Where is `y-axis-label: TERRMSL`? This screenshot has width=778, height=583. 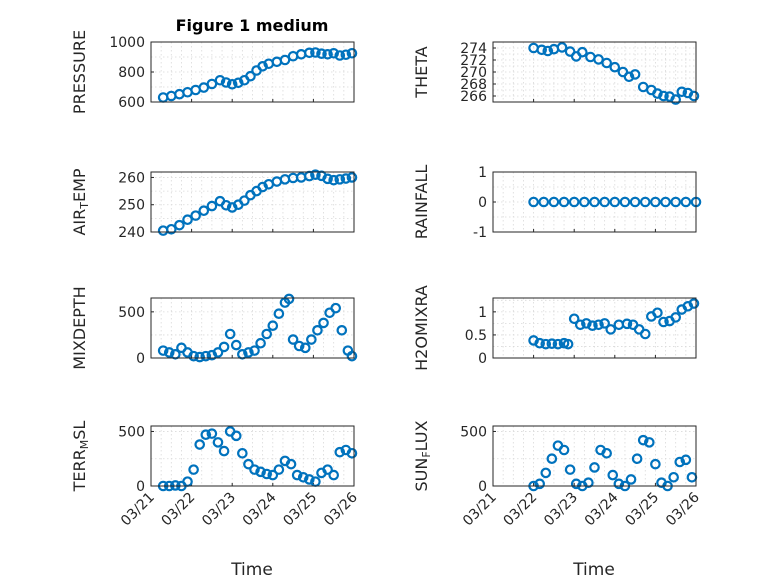 y-axis-label: TERRMSL is located at coordinates (80, 457).